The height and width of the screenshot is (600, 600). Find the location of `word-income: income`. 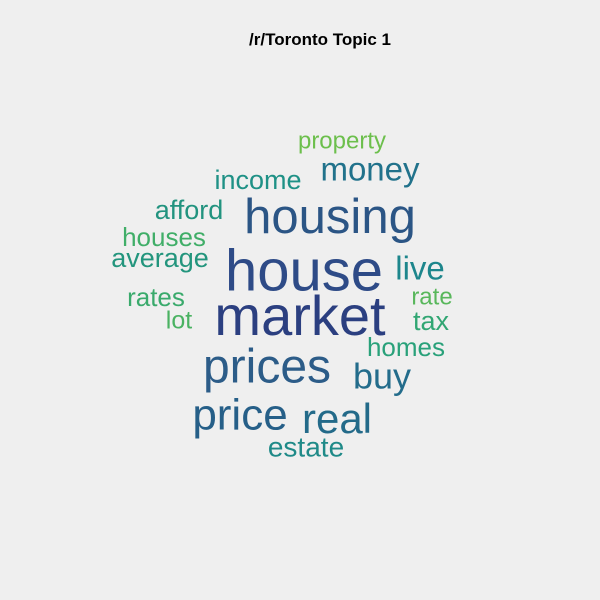

word-income: income is located at coordinates (257, 180).